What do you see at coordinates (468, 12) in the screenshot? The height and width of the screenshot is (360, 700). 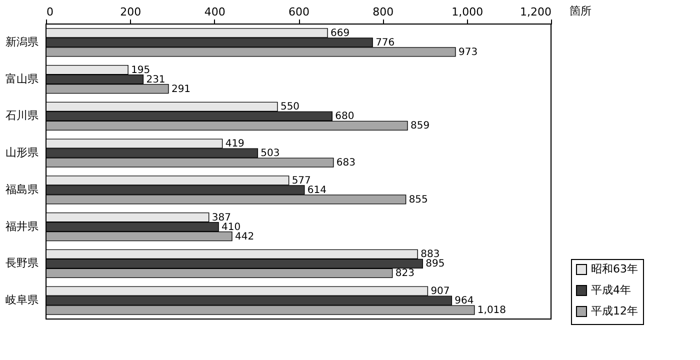 I see `x-tick-label: 1,000` at bounding box center [468, 12].